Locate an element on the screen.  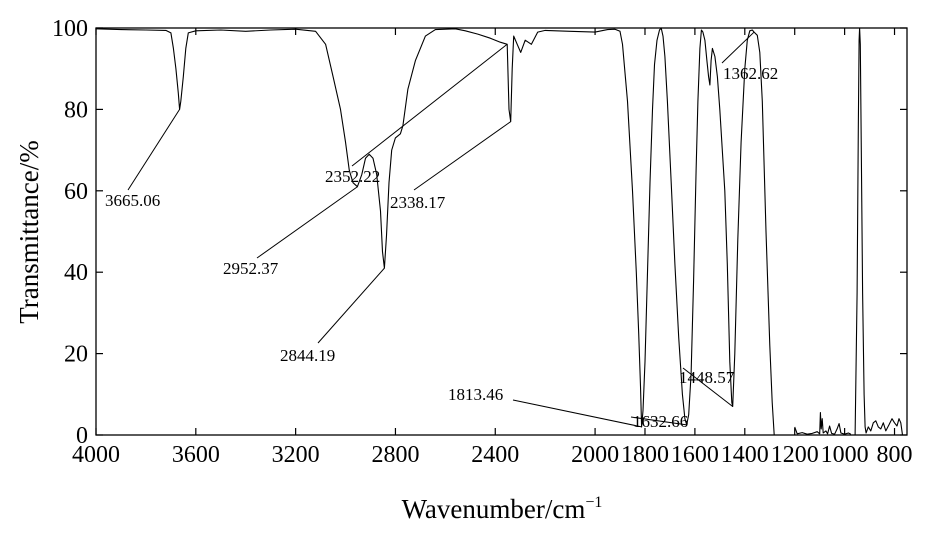
y-axis-title: Transmittance/% is located at coordinates (29, 231).